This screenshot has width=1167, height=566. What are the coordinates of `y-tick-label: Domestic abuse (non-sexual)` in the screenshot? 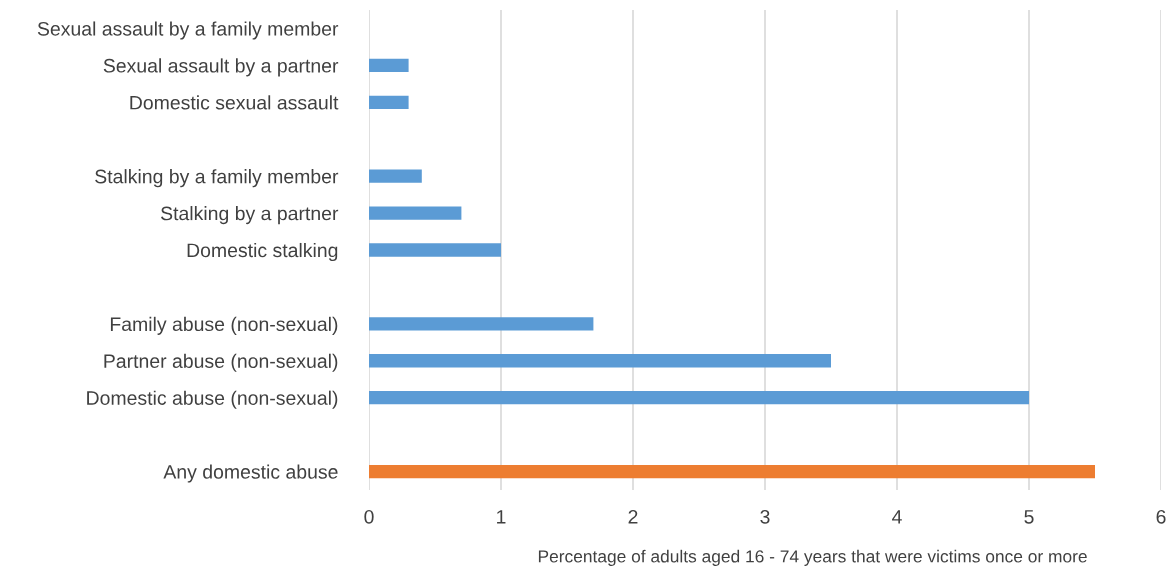 It's located at (212, 399).